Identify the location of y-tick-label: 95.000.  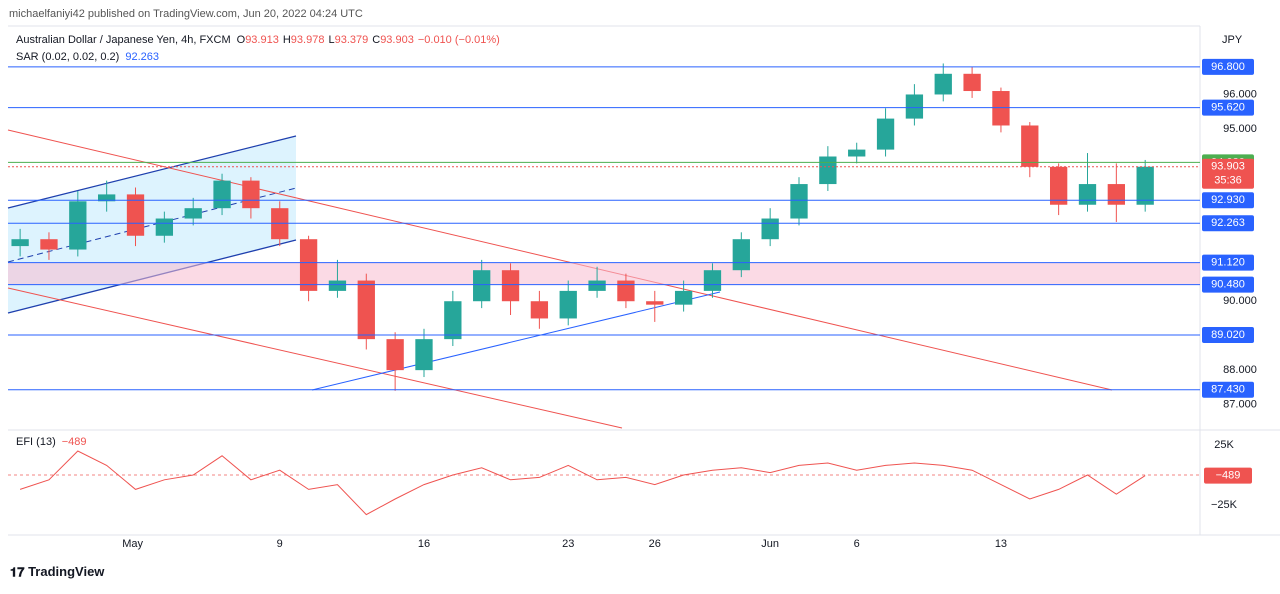
(1240, 129).